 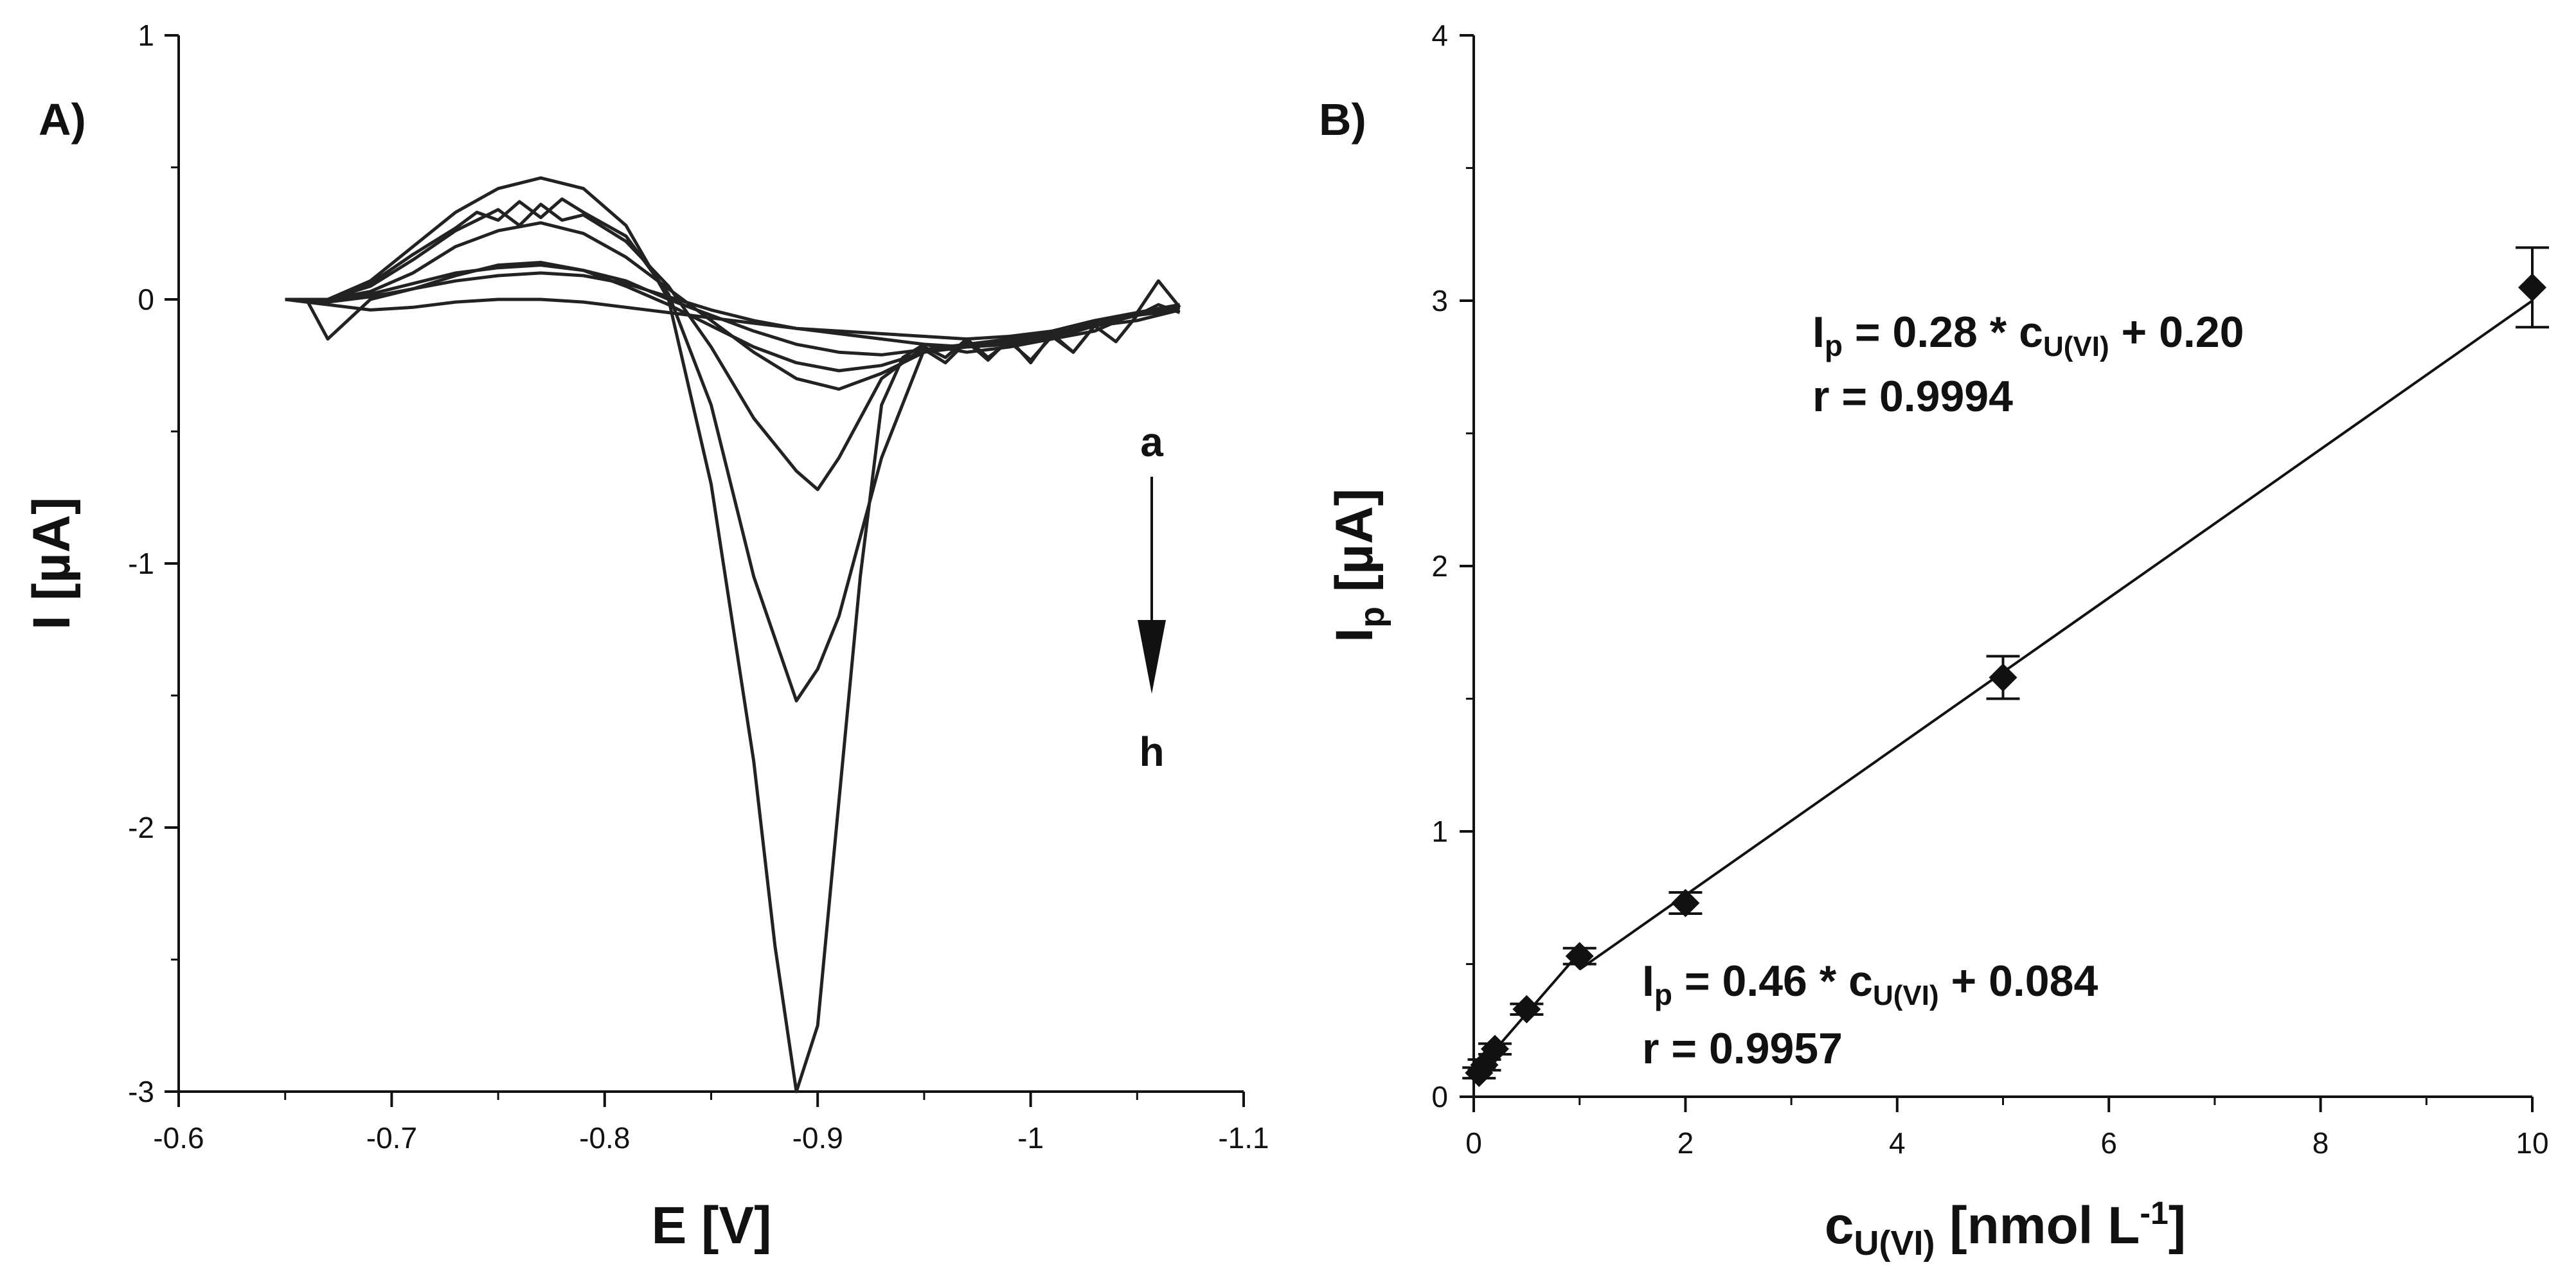 I want to click on panel-a-x-tick-label: -0.7, so click(x=391, y=1138).